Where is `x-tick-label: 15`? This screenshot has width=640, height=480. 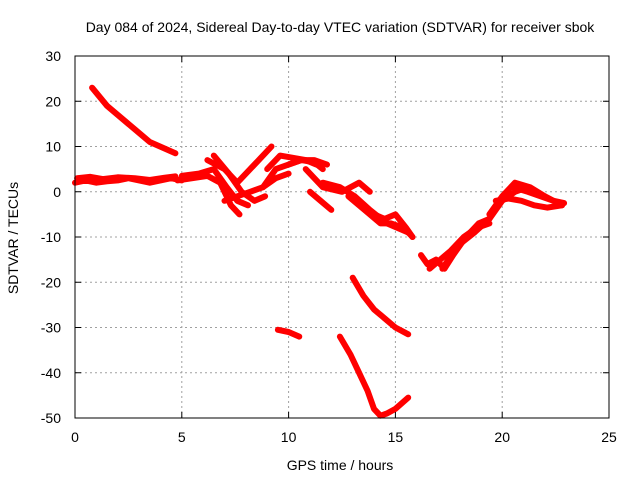
x-tick-label: 15 is located at coordinates (396, 437).